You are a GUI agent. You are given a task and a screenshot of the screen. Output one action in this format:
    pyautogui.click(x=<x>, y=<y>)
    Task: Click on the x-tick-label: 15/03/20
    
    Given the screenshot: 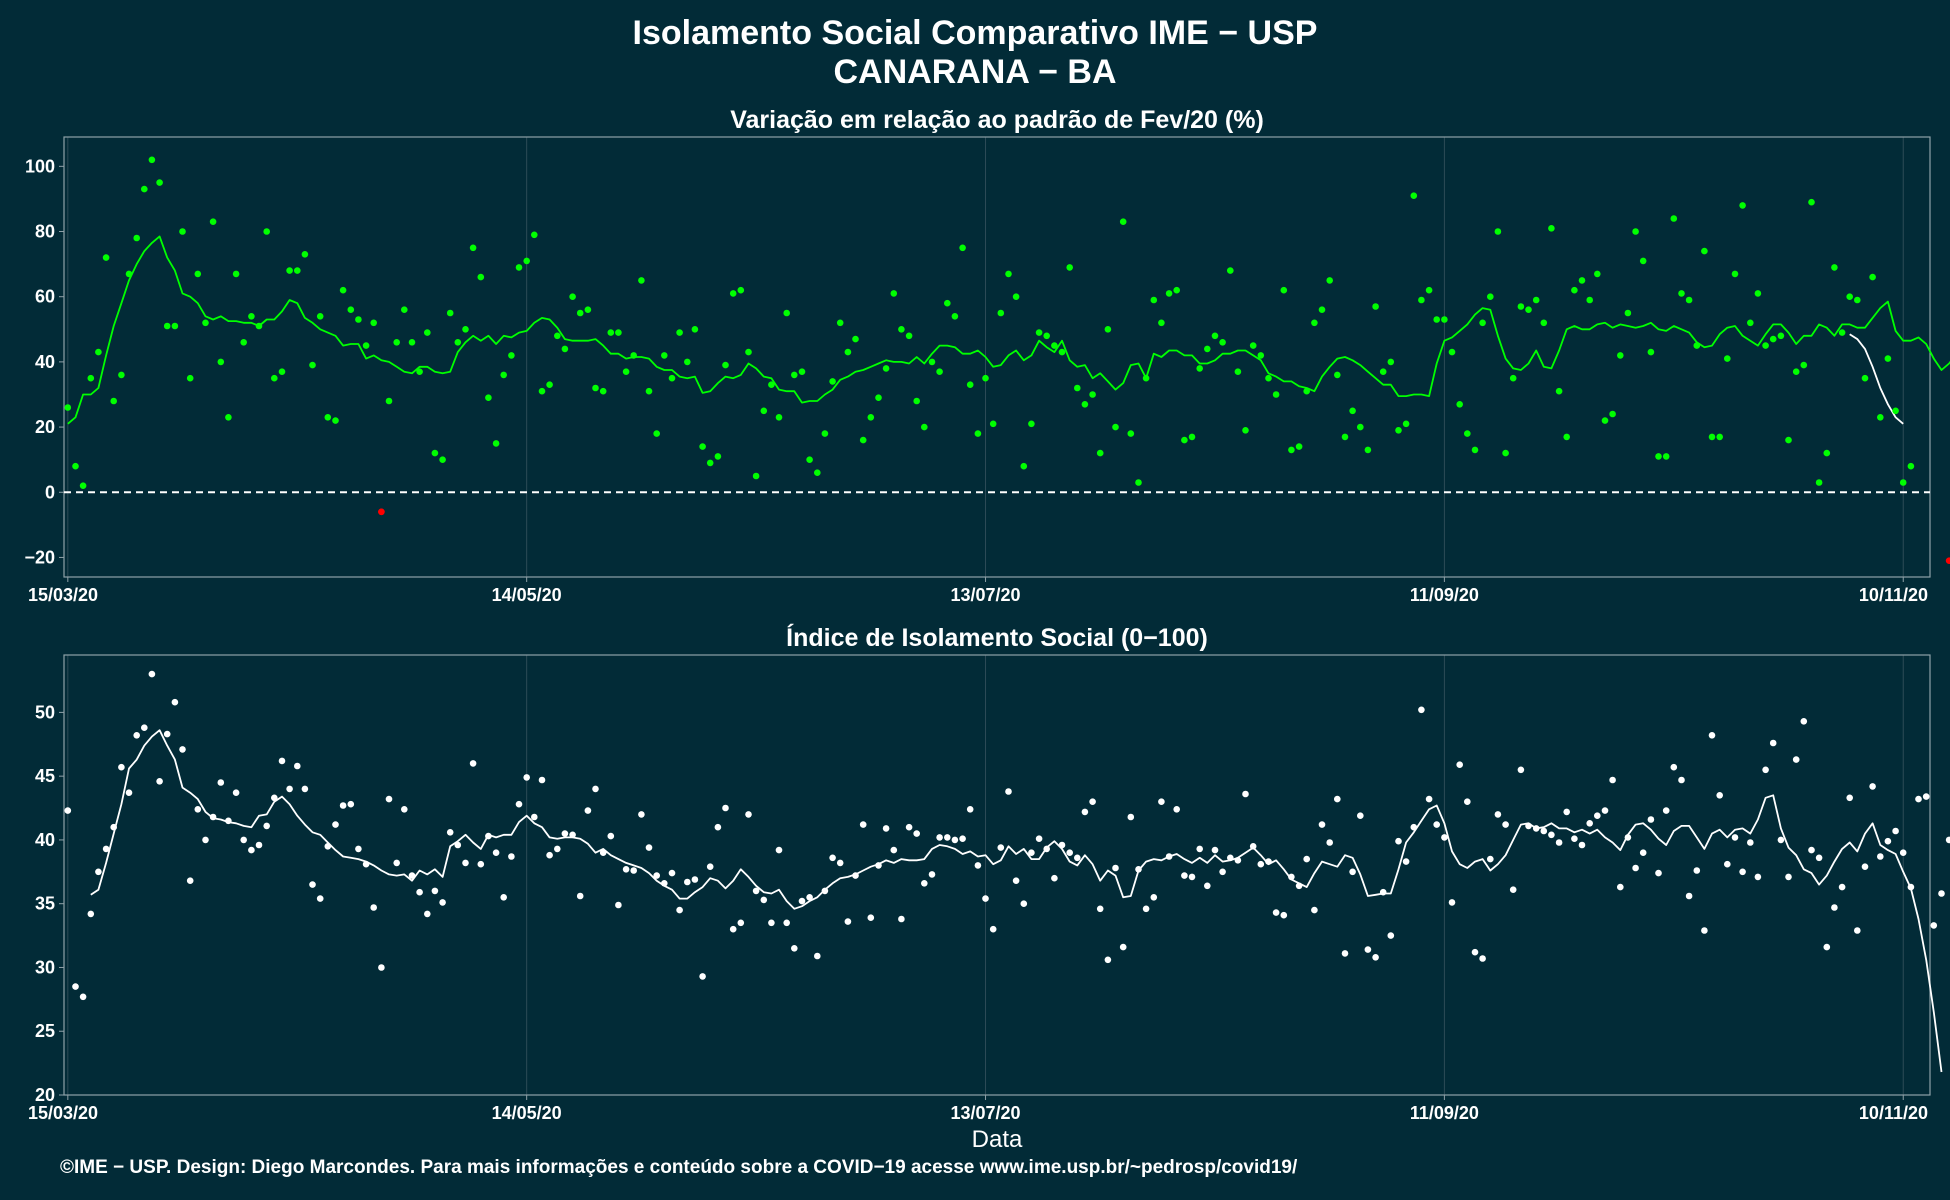 What is the action you would take?
    pyautogui.click(x=63, y=595)
    